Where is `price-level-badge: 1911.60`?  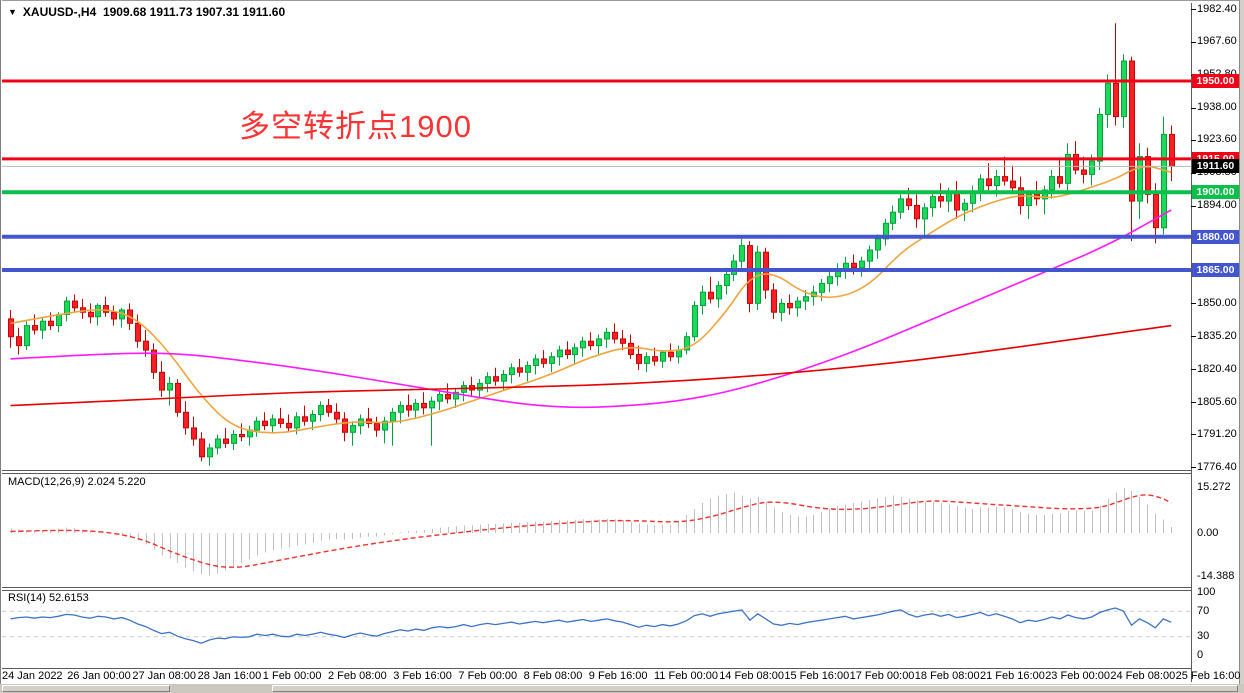 price-level-badge: 1911.60 is located at coordinates (1215, 166).